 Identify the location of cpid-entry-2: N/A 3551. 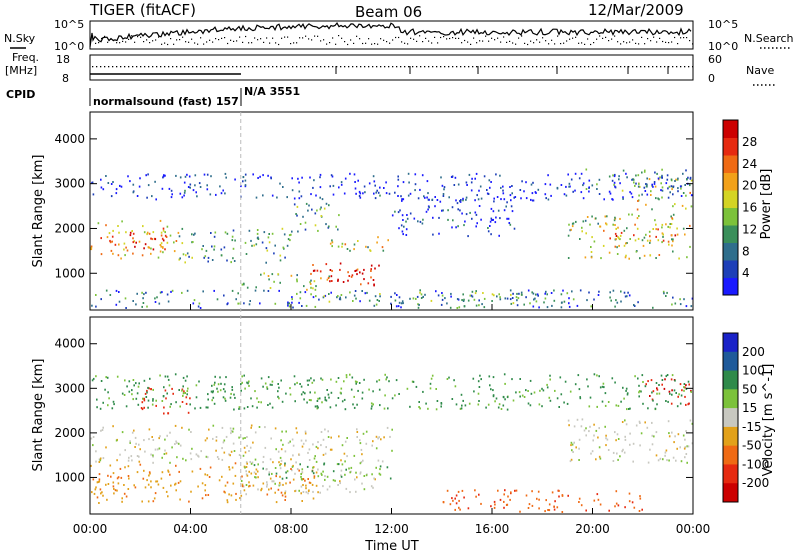
(272, 91).